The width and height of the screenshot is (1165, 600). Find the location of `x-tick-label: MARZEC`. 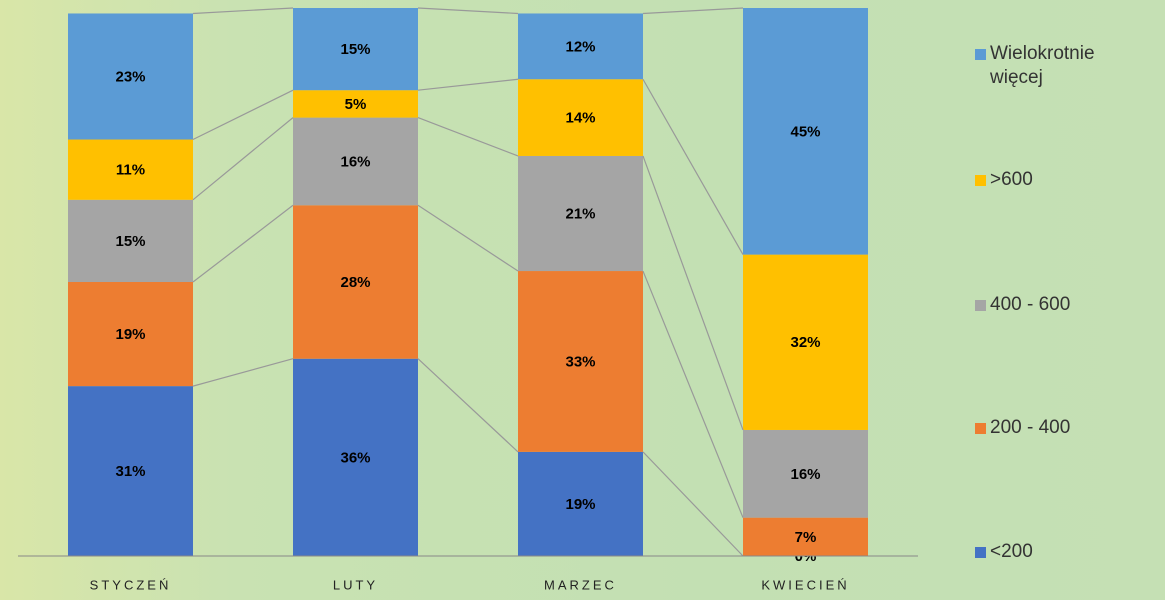

x-tick-label: MARZEC is located at coordinates (580, 584).